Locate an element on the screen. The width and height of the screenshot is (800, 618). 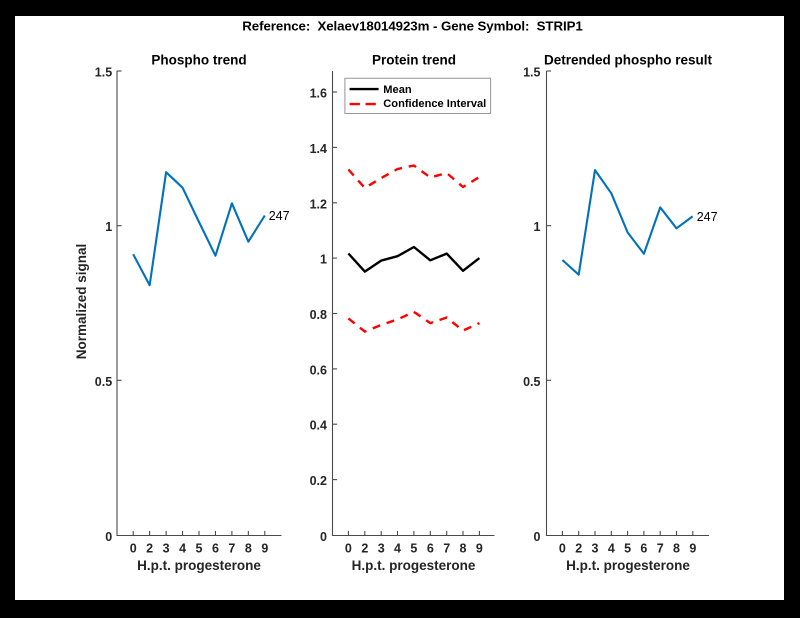
svg-text: 1.6 is located at coordinates (318, 94).